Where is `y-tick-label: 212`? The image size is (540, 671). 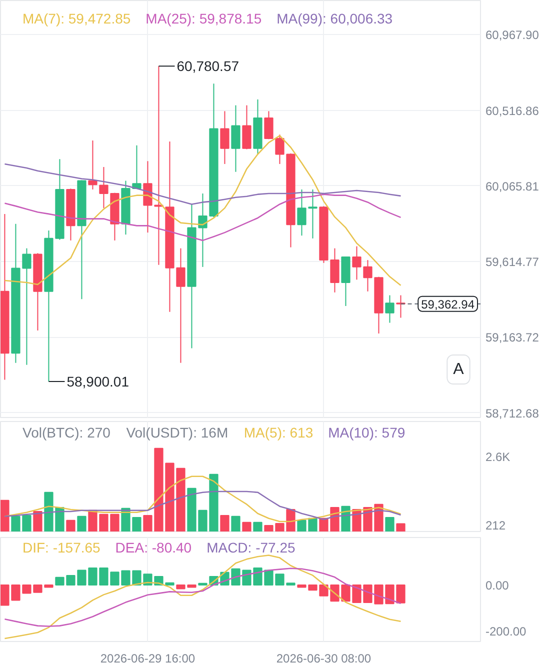
y-tick-label: 212 is located at coordinates (496, 525).